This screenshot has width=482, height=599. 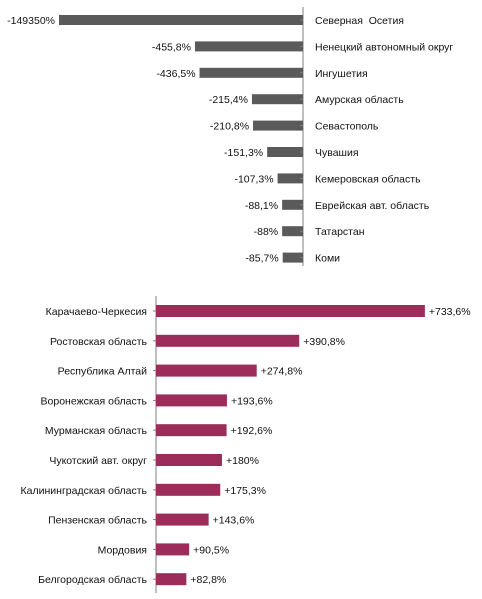 I want to click on top-category-label: Северная Осетия, so click(x=359, y=21).